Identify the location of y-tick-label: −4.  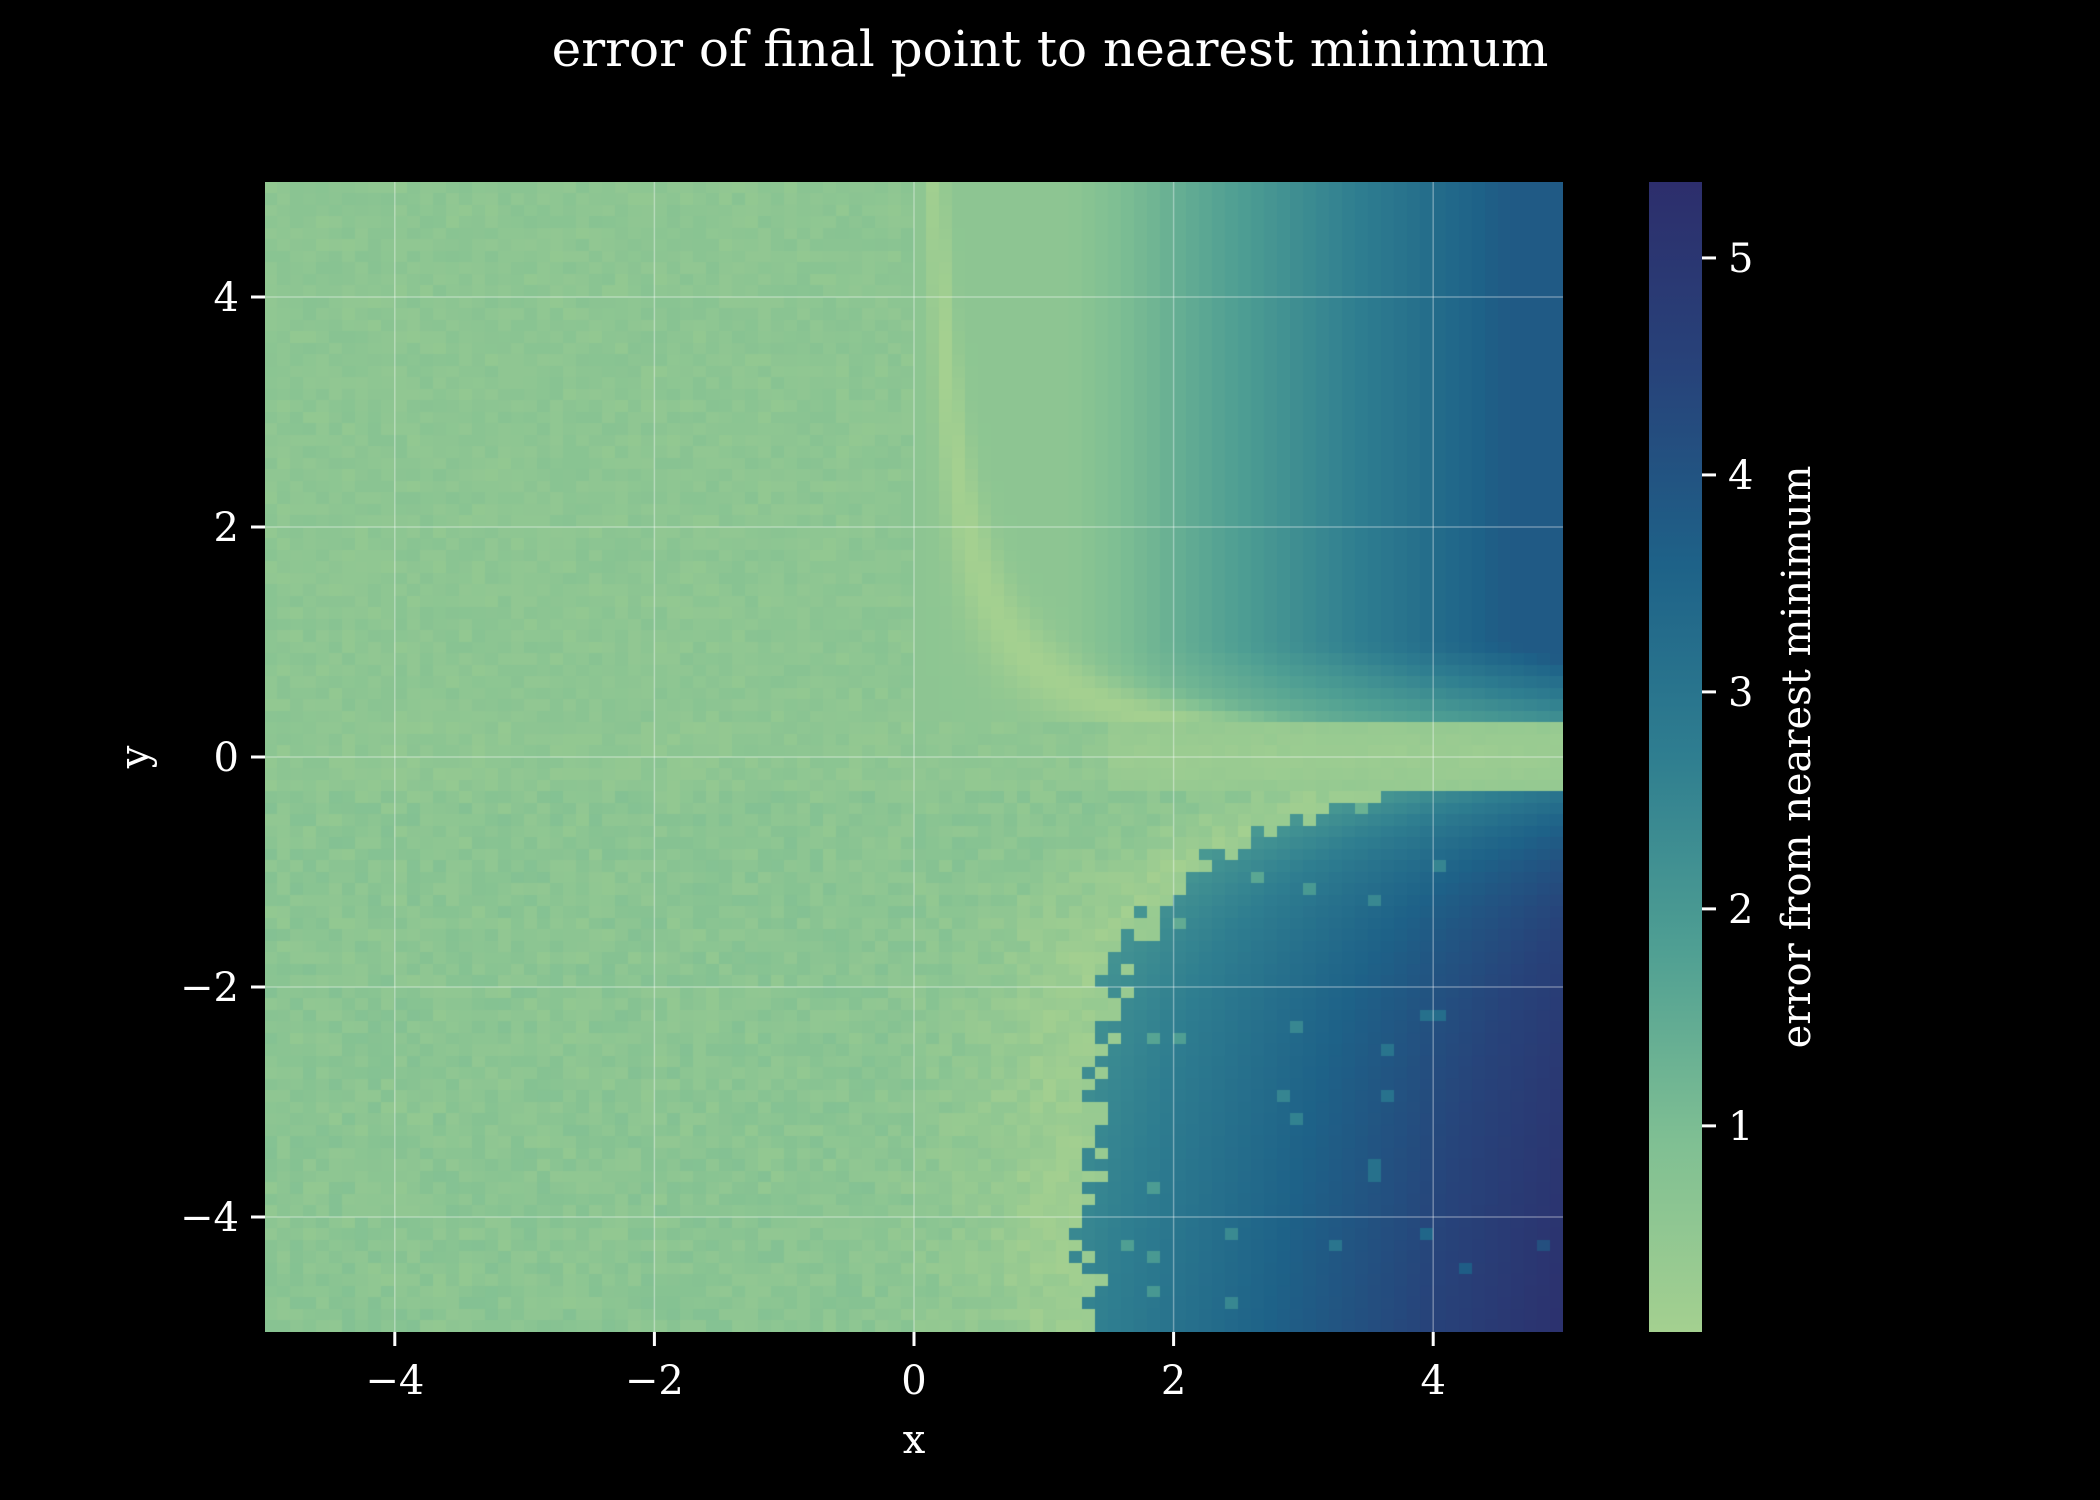
(209, 1218).